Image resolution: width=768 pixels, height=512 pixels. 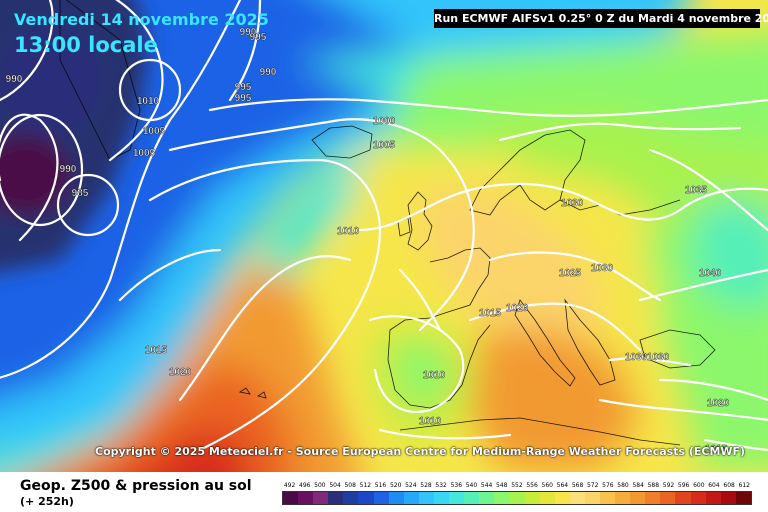 I want to click on legend-level-label: 604, so click(x=714, y=485).